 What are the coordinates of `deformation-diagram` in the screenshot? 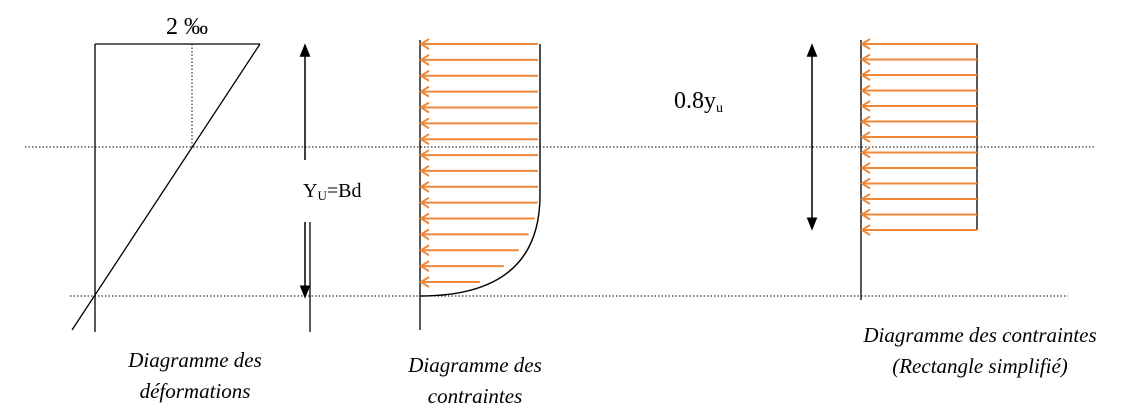 It's located at (166, 187).